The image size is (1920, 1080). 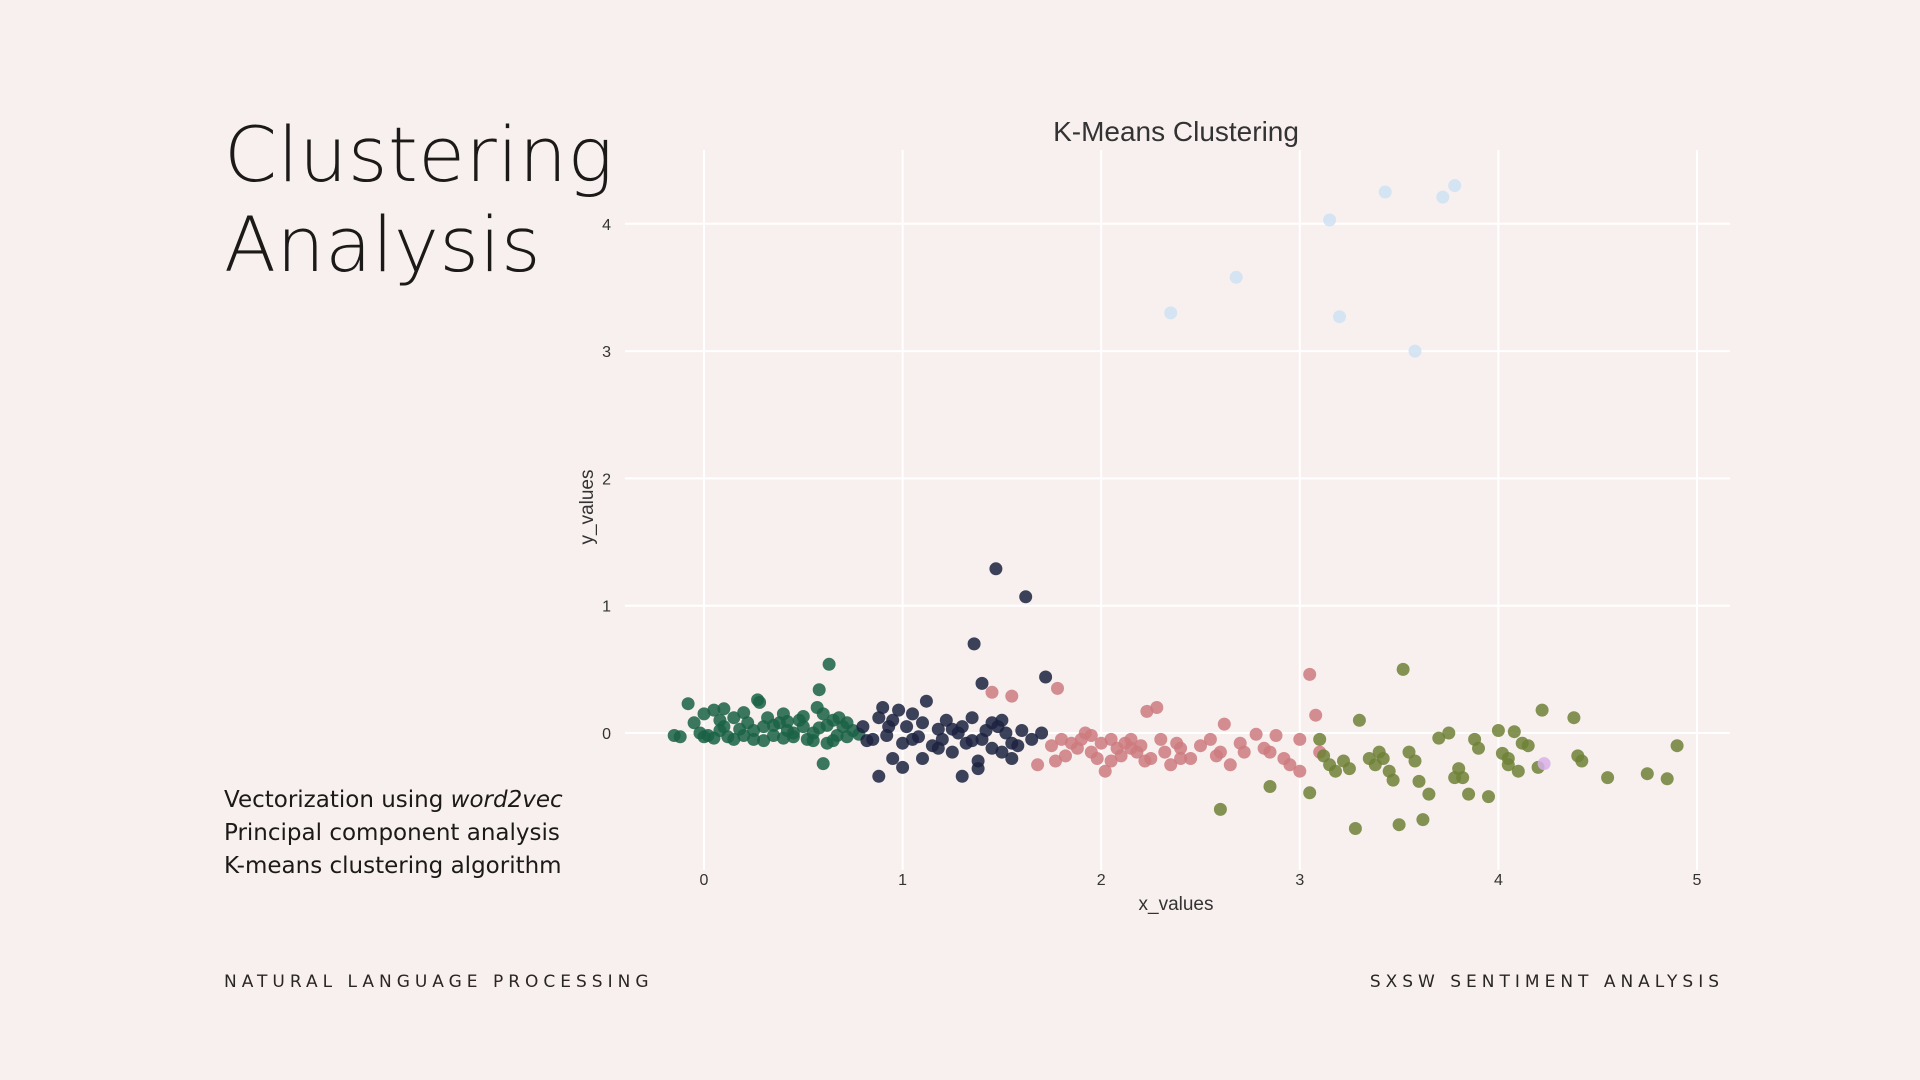 What do you see at coordinates (419, 200) in the screenshot?
I see `slide-title: Clustering Analysis` at bounding box center [419, 200].